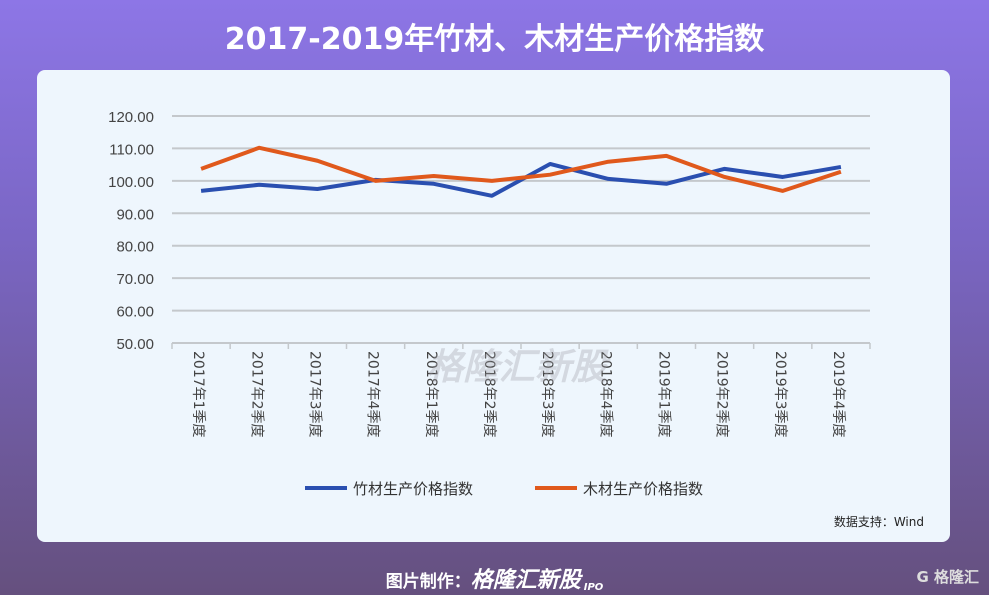 Image resolution: width=989 pixels, height=595 pixels. Describe the element at coordinates (135, 279) in the screenshot. I see `y-tick-label: 70.00` at that location.